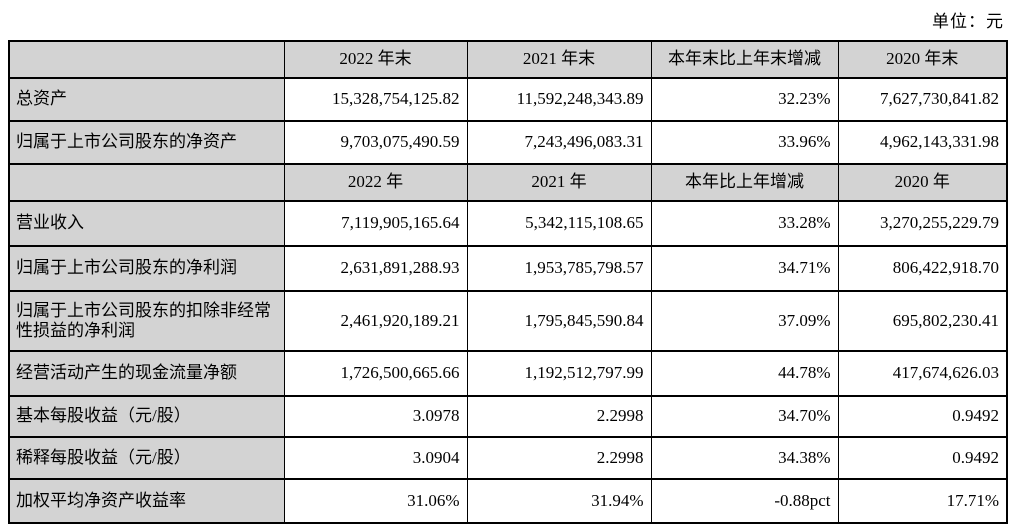  What do you see at coordinates (375, 268) in the screenshot?
I see `value-cell-2022: 2,631,891,288.93` at bounding box center [375, 268].